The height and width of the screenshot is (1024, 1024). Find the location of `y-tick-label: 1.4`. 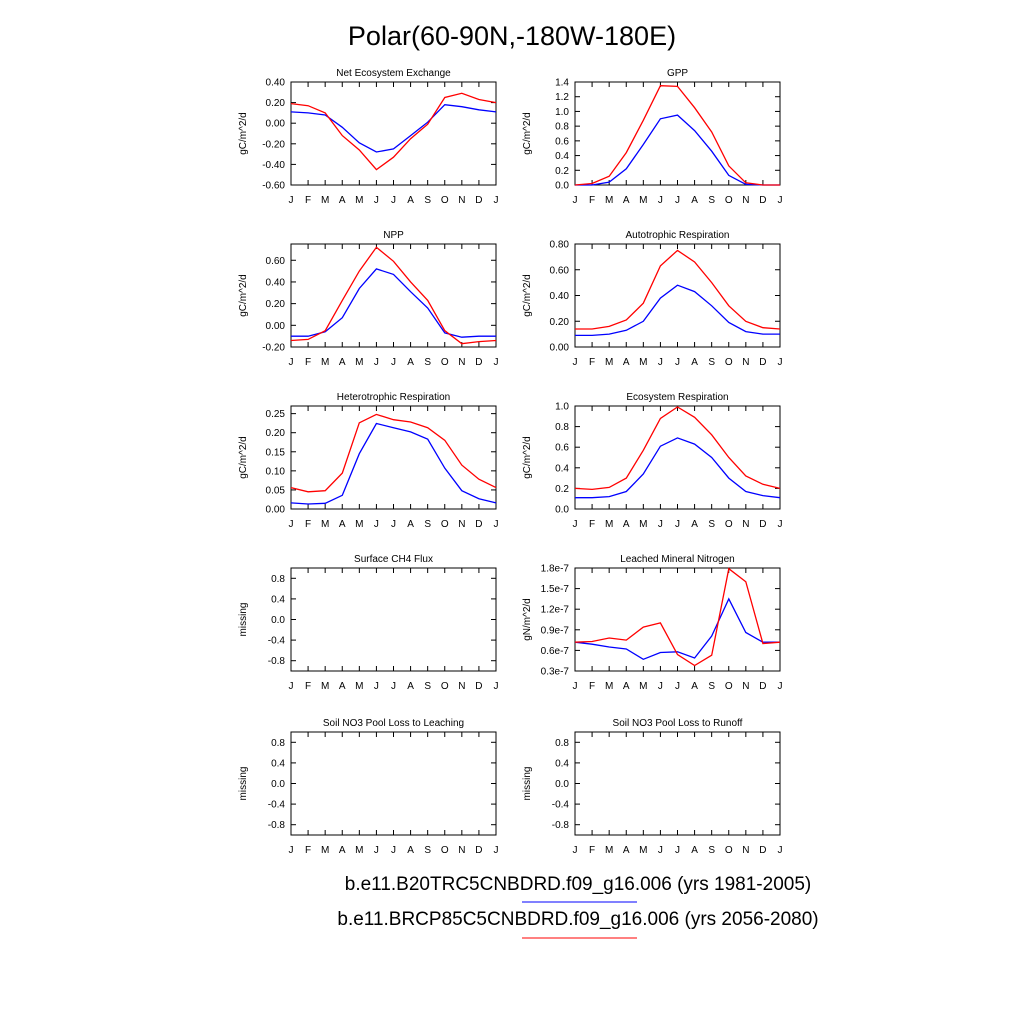

y-tick-label: 1.4 is located at coordinates (562, 83).